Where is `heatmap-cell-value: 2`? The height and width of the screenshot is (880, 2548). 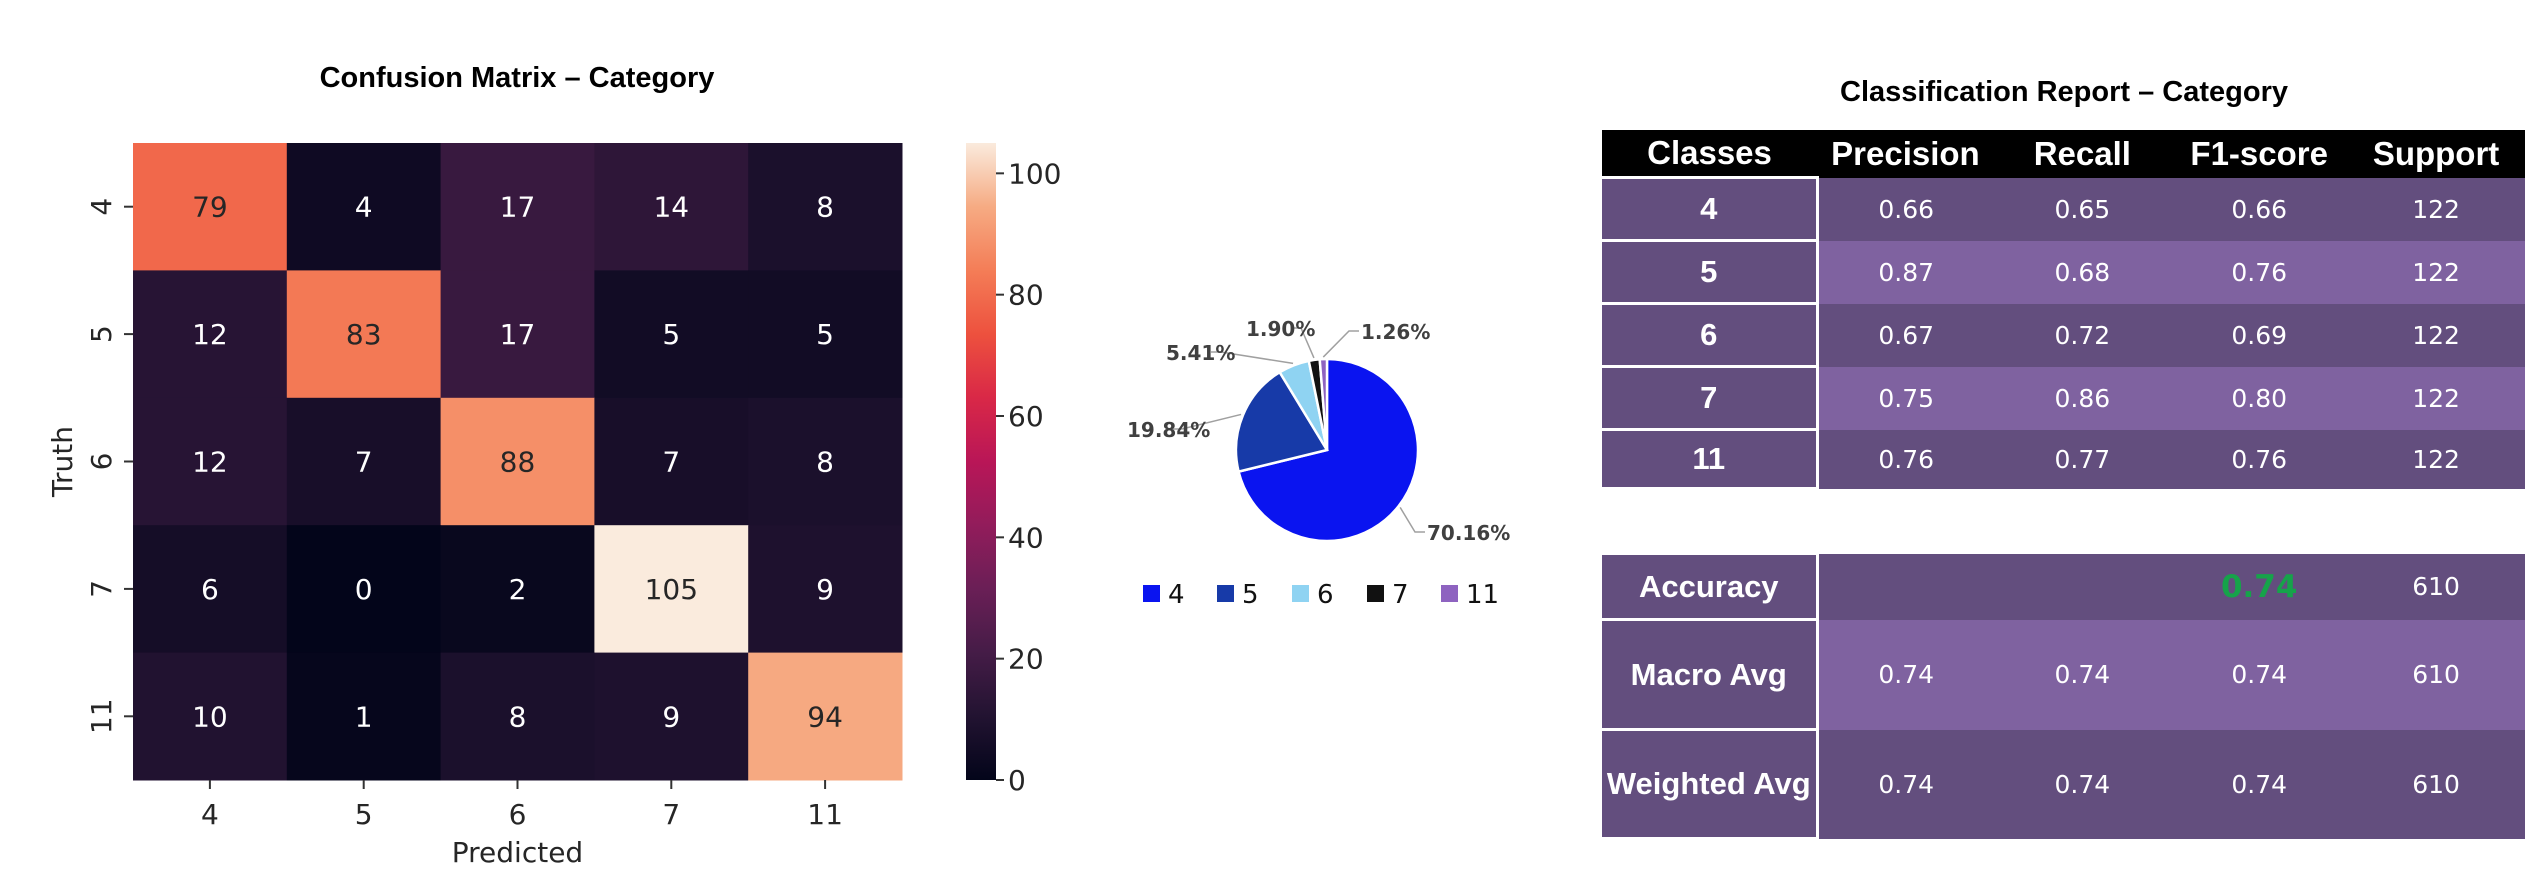 heatmap-cell-value: 2 is located at coordinates (518, 589).